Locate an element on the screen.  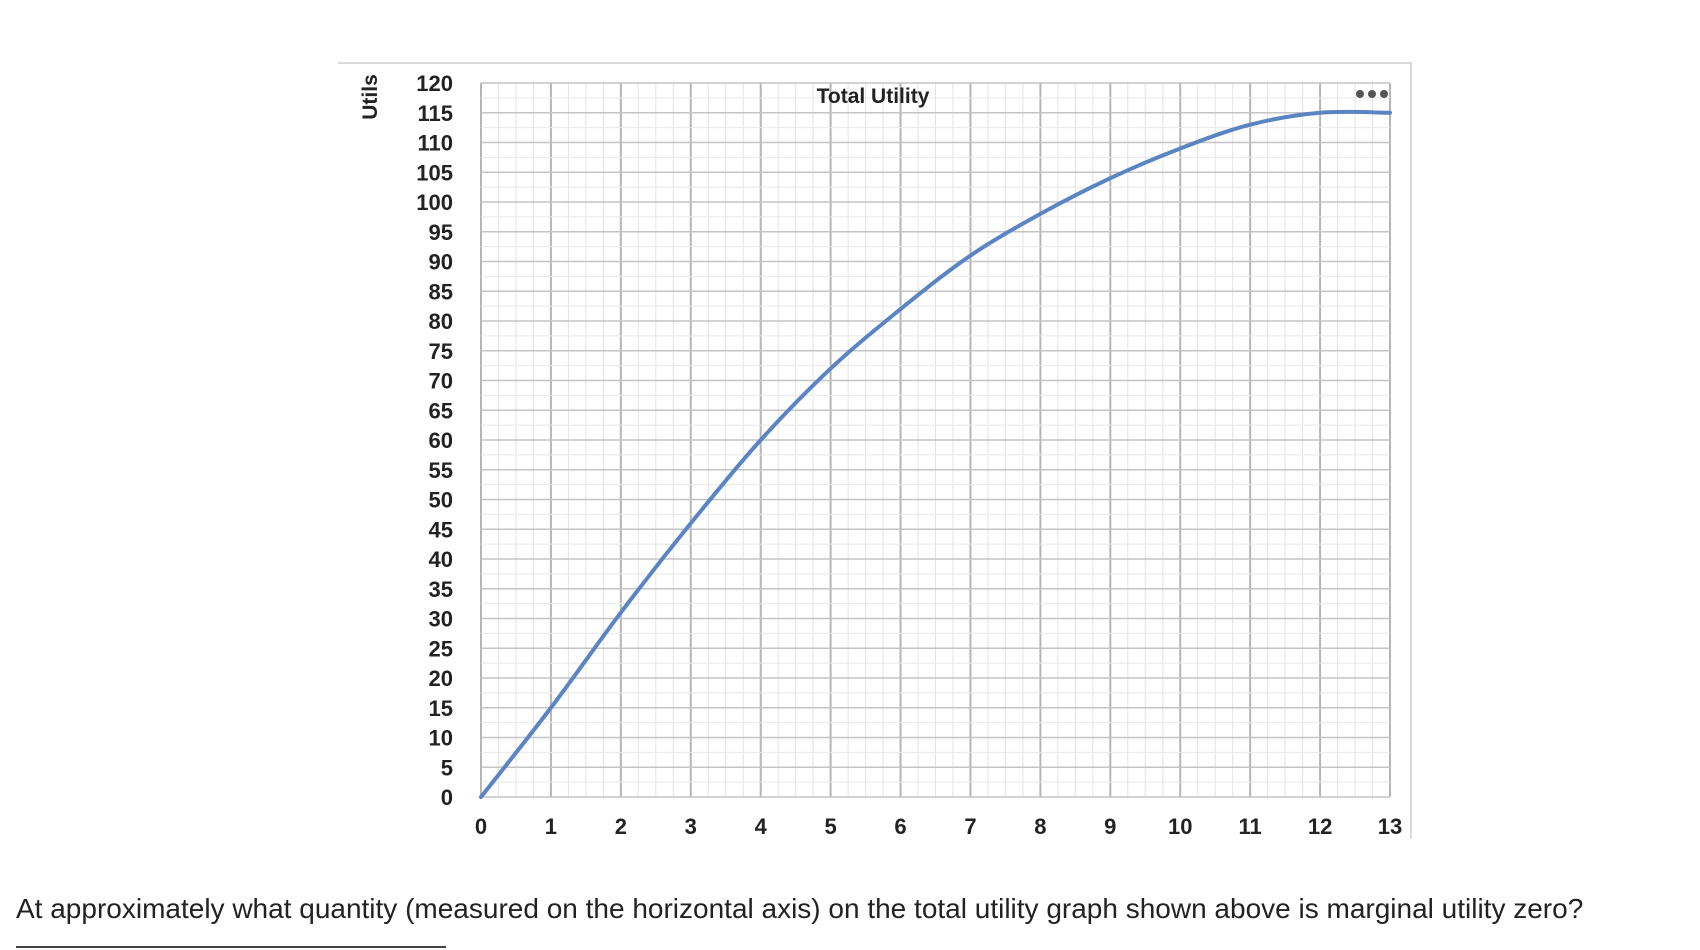
y-tick-label: 95 is located at coordinates (441, 232).